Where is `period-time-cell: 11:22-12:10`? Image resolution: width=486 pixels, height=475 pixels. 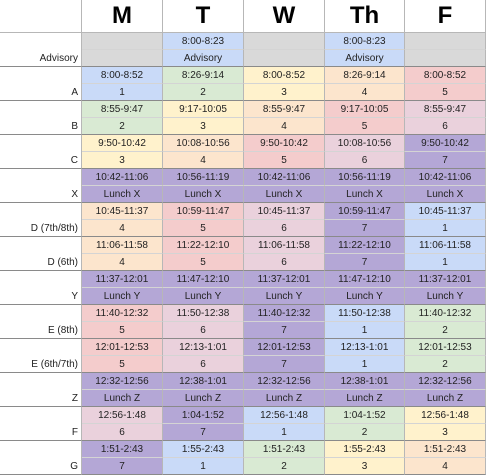 period-time-cell: 11:22-12:10 is located at coordinates (365, 245).